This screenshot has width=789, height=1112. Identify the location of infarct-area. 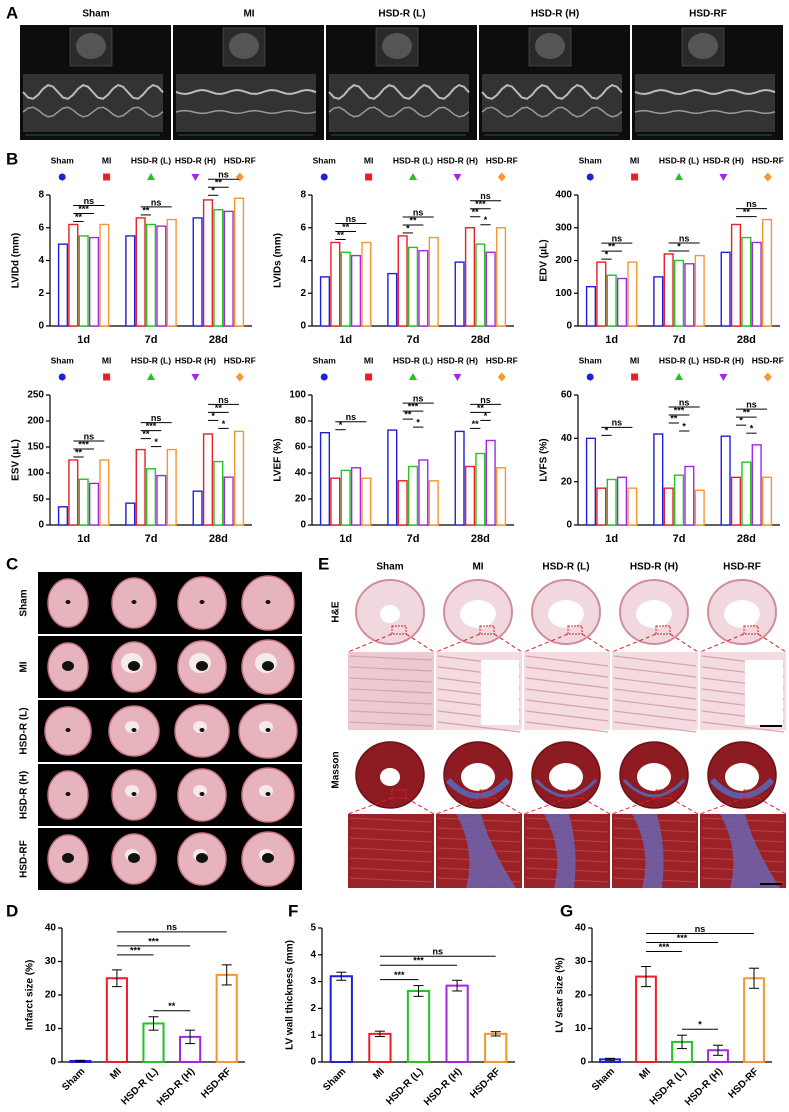
(266, 727).